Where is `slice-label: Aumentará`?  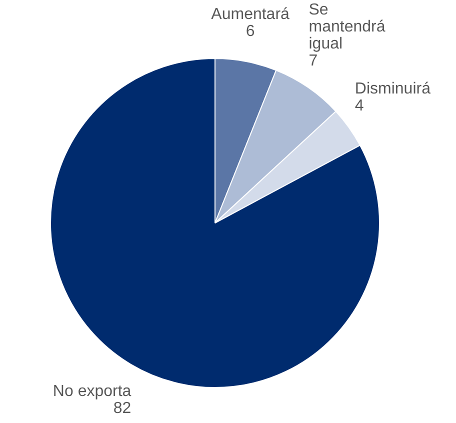
slice-label: Aumentará is located at coordinates (250, 14).